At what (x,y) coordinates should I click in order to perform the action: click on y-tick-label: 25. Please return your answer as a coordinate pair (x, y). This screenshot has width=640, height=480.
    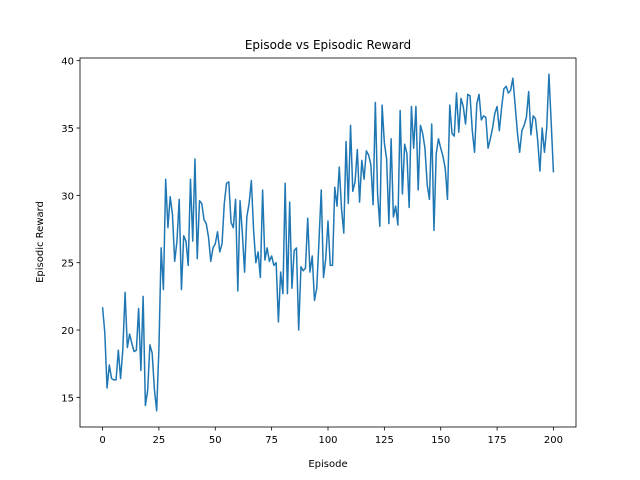
    Looking at the image, I should click on (67, 264).